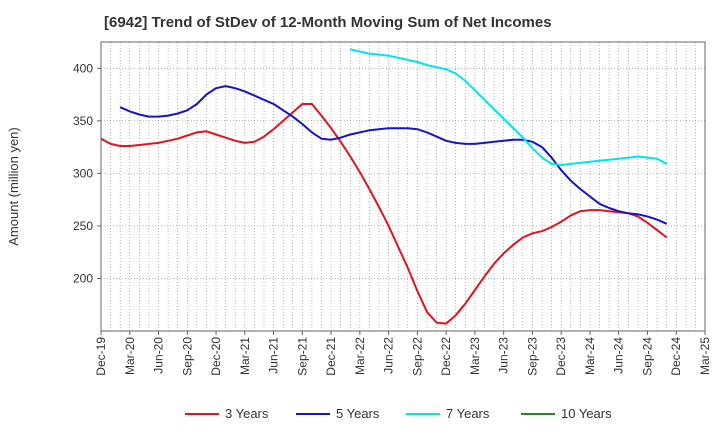 The image size is (720, 445). Describe the element at coordinates (676, 356) in the screenshot. I see `x-tick-label: Dec-24` at that location.